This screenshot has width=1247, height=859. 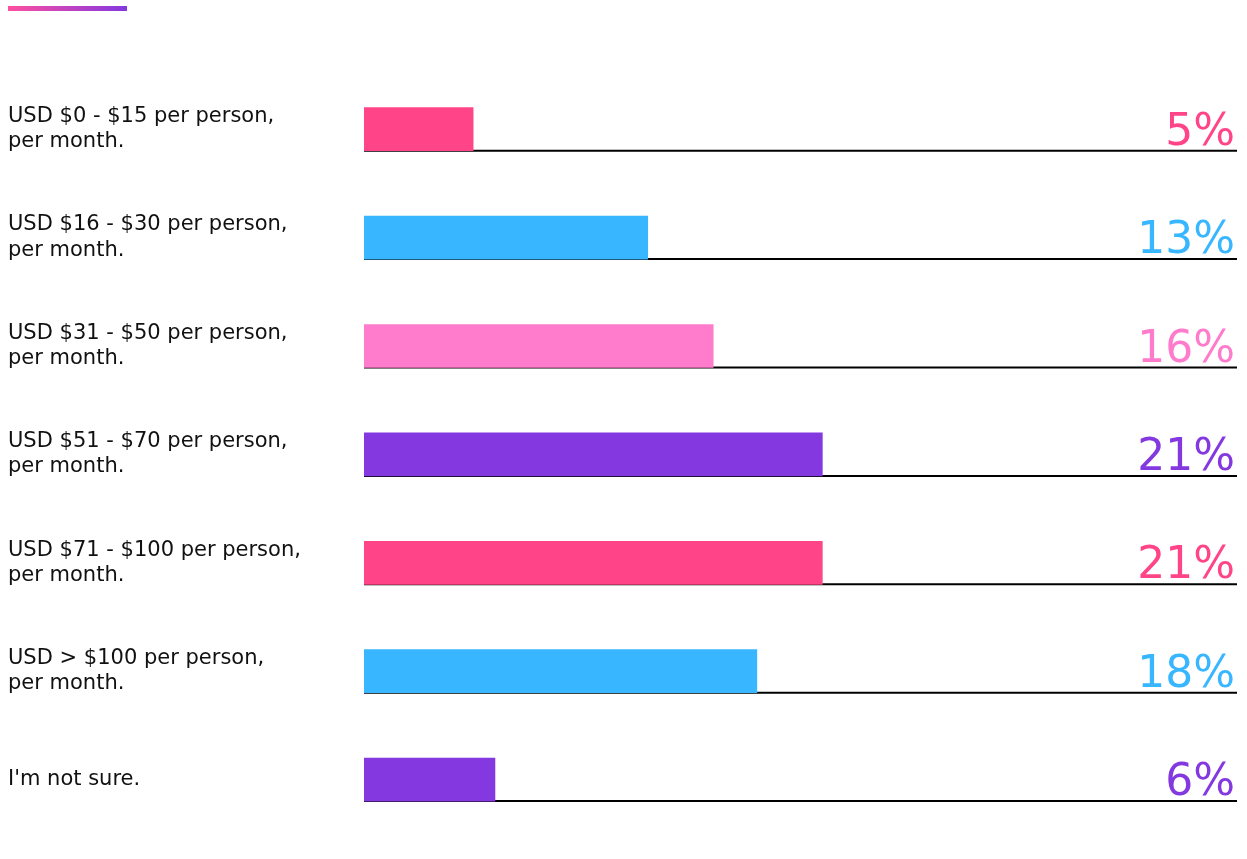 What do you see at coordinates (136, 670) in the screenshot?
I see `y-tick-label: USD > $100 per person, per month.` at bounding box center [136, 670].